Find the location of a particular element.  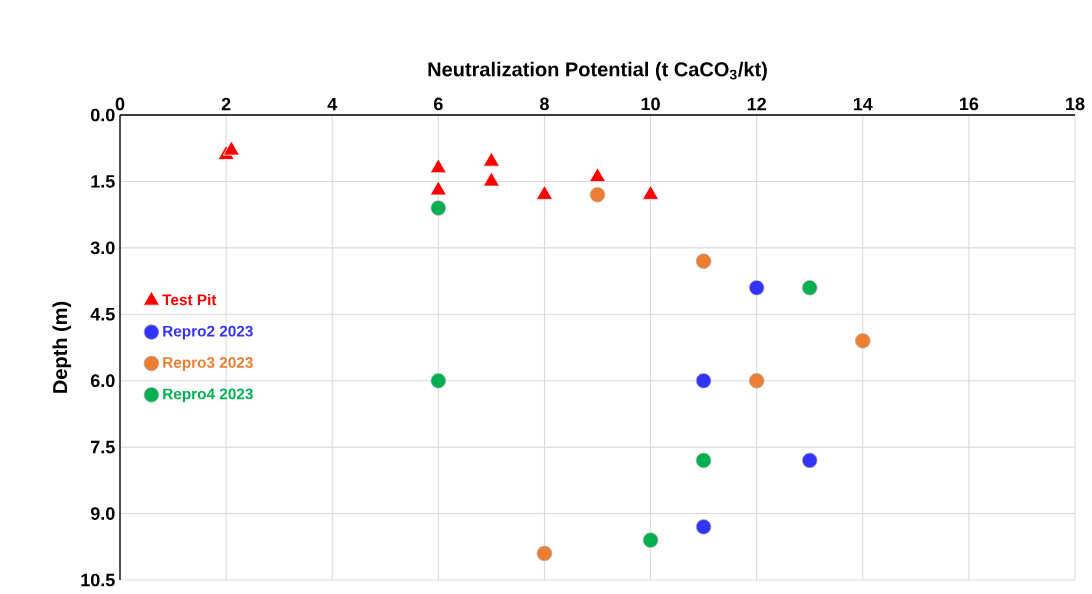

x-tick-label: 14 is located at coordinates (863, 104).